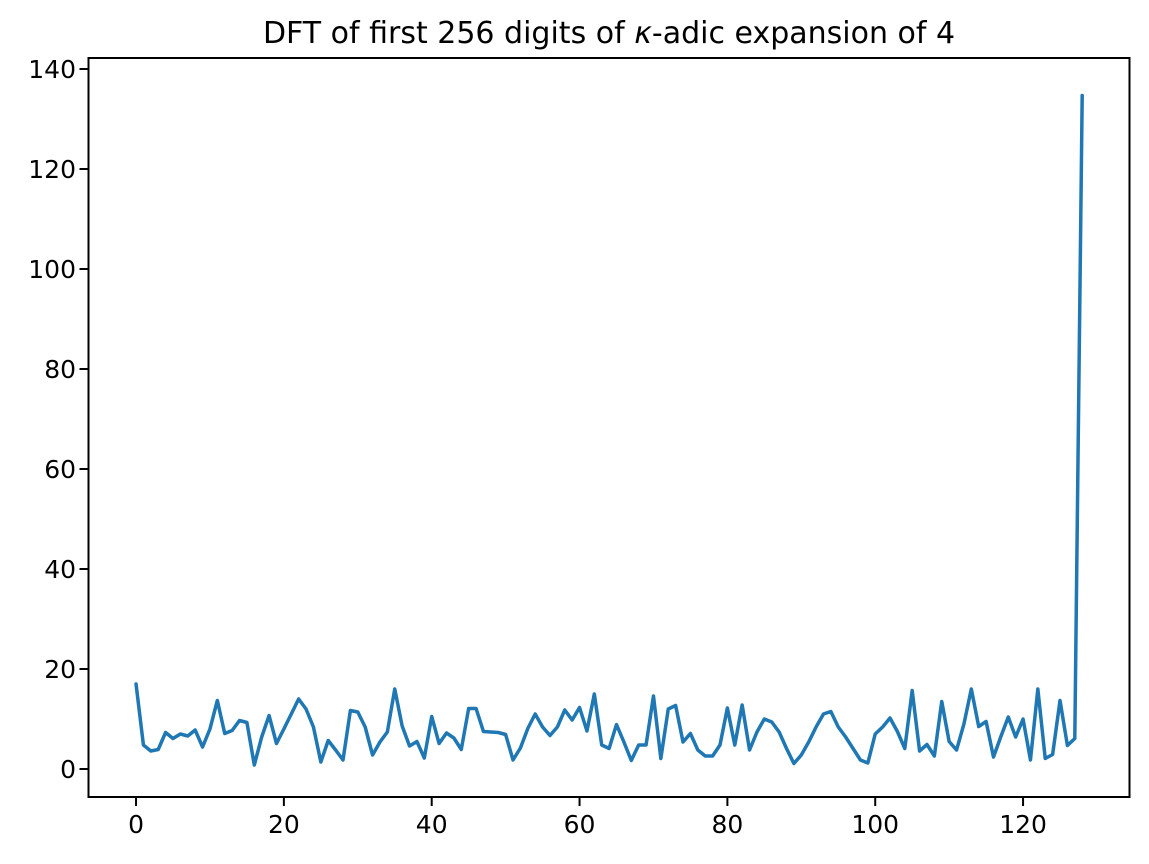 Image resolution: width=1149 pixels, height=864 pixels. Describe the element at coordinates (52, 169) in the screenshot. I see `y-axis-tick-label: 120` at that location.